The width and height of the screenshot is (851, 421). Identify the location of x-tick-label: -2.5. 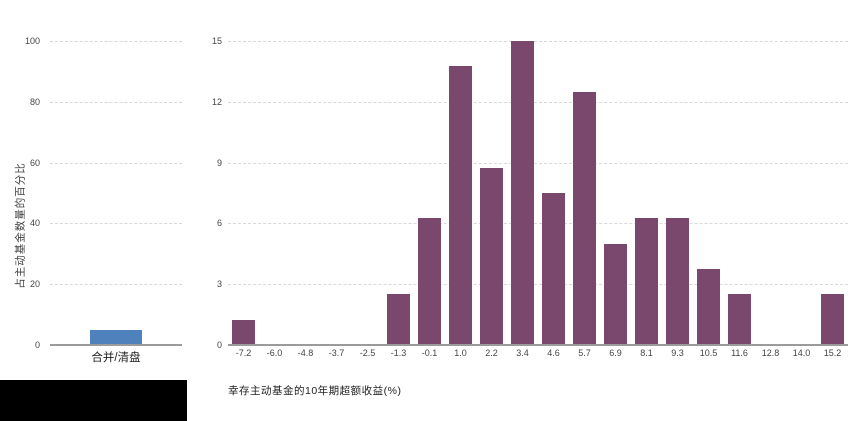
(367, 353).